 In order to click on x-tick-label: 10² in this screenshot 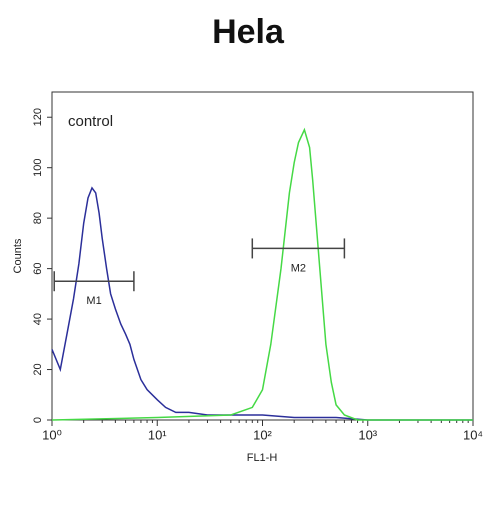, I will do `click(262, 434)`.